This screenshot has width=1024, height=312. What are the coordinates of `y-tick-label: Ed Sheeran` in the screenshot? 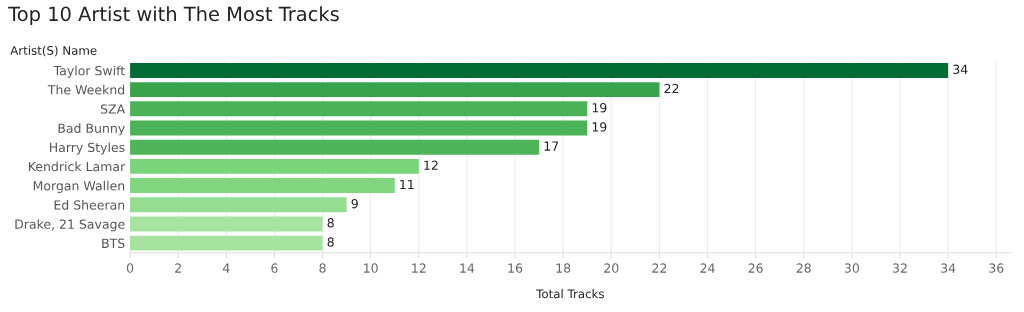 It's located at (89, 205).